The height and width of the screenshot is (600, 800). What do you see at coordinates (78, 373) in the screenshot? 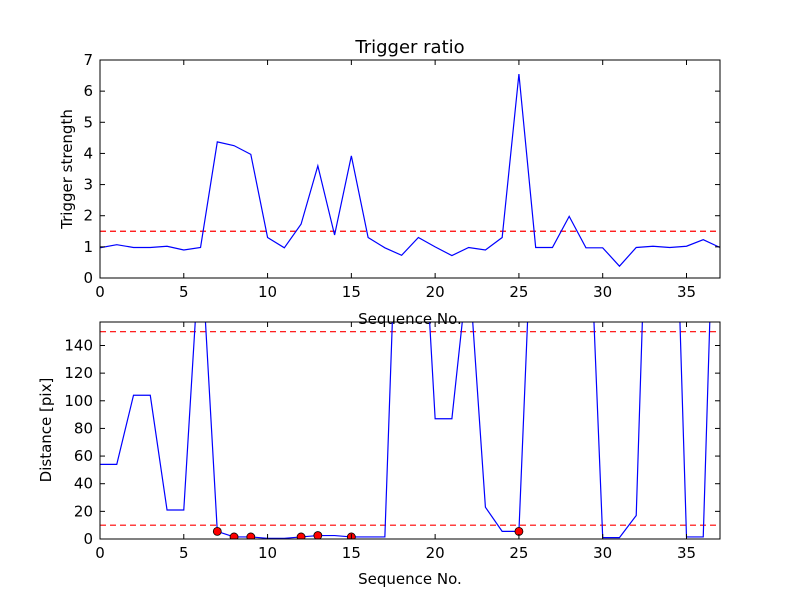
I see `y-tick-label: 120` at bounding box center [78, 373].